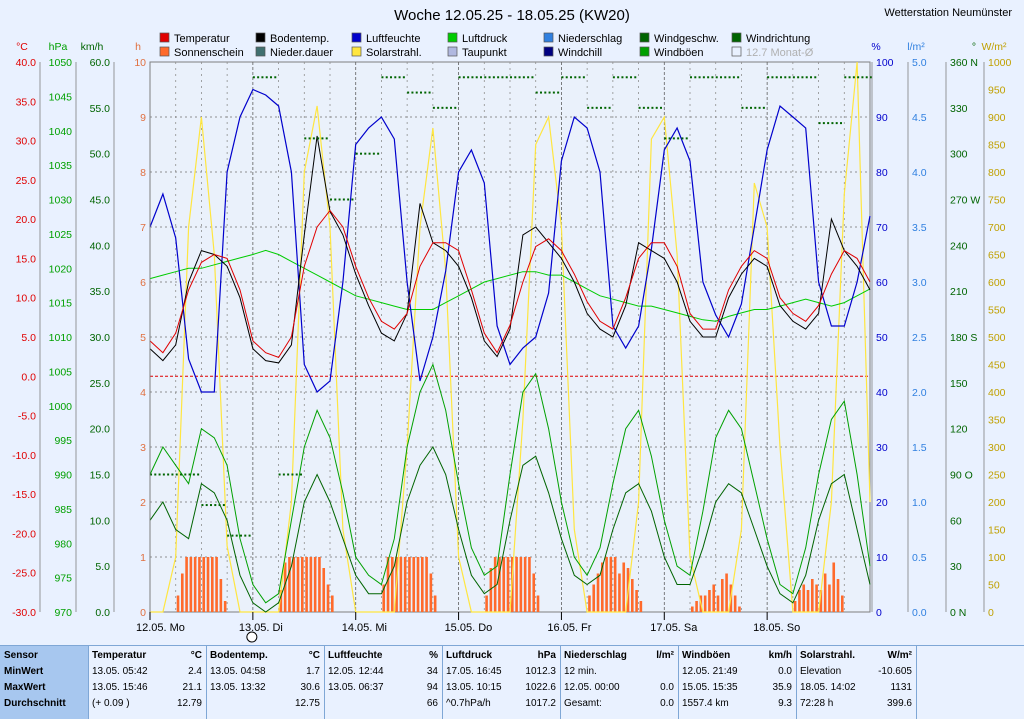 The height and width of the screenshot is (719, 1024). What do you see at coordinates (143, 228) in the screenshot?
I see `axis-tick-label: 7` at bounding box center [143, 228].